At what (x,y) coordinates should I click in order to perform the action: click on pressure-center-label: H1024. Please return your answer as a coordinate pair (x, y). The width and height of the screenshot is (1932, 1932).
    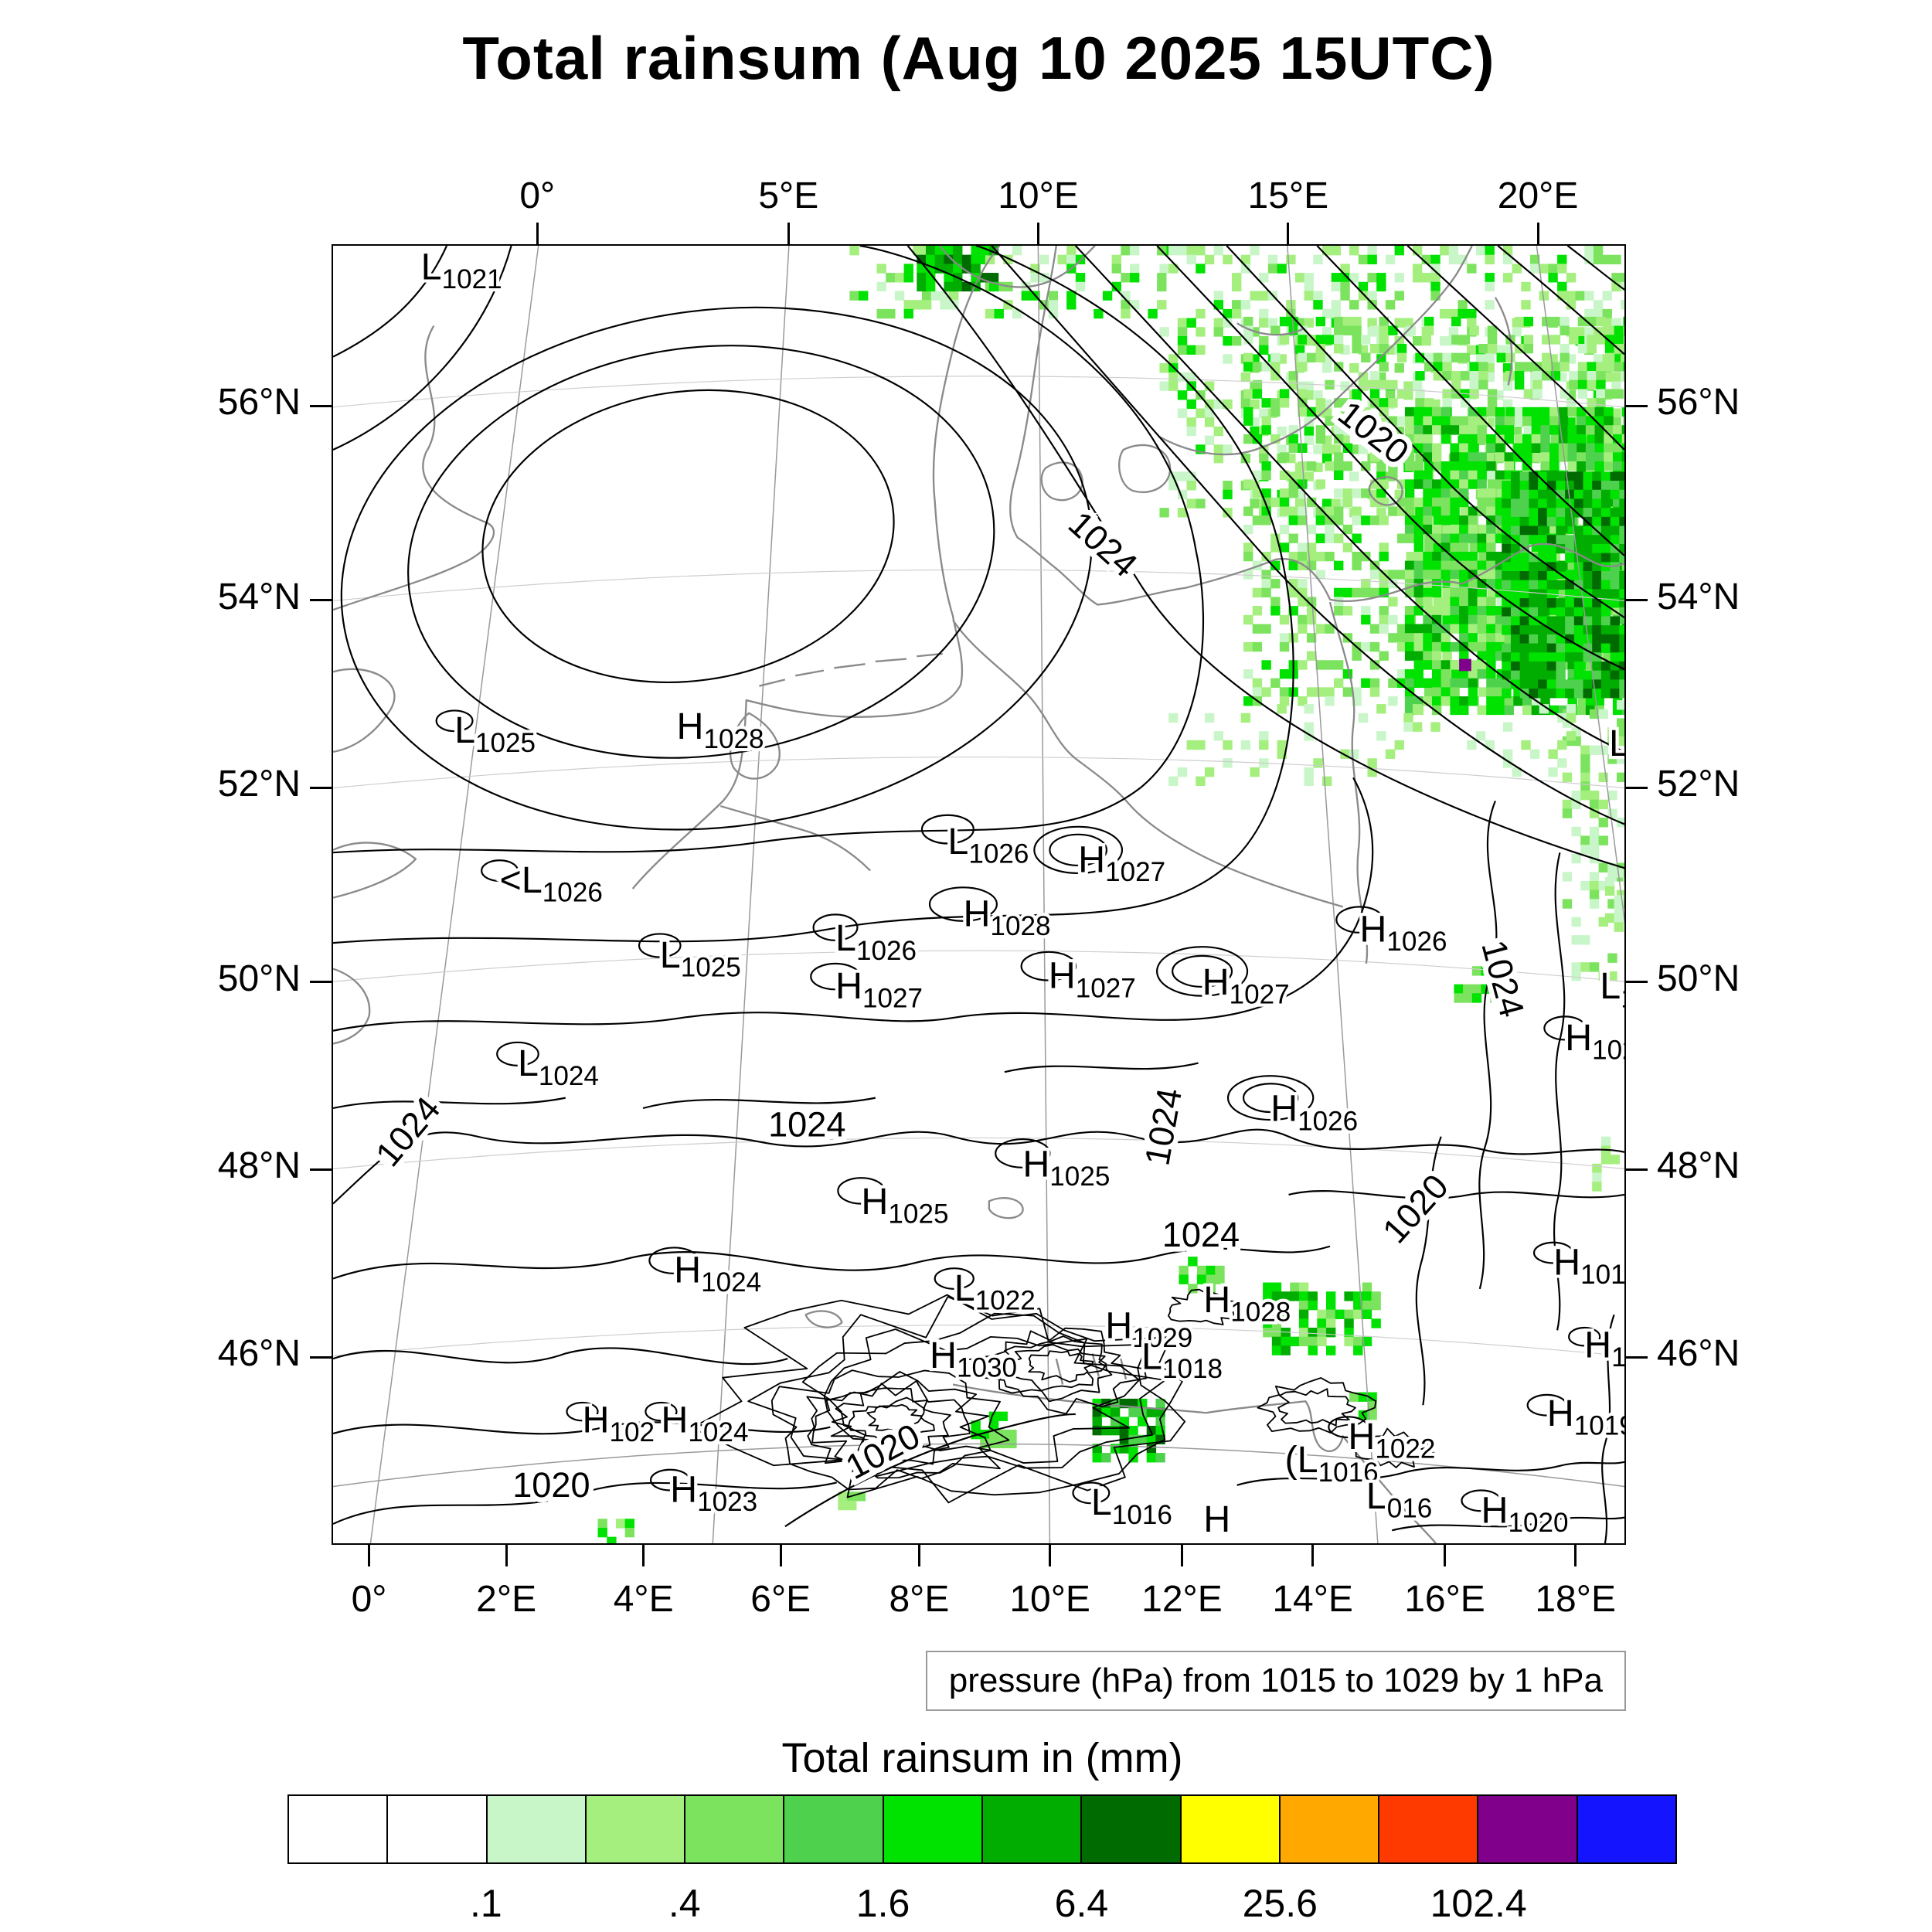
    Looking at the image, I should click on (717, 1274).